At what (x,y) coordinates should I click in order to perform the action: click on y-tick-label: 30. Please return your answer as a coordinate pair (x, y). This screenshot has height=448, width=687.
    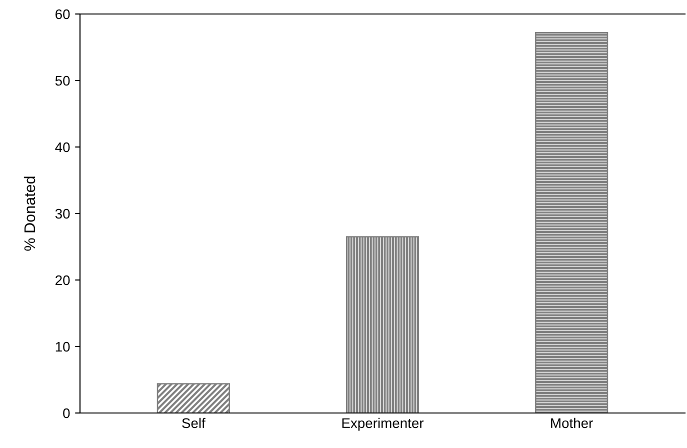
    Looking at the image, I should click on (62, 213).